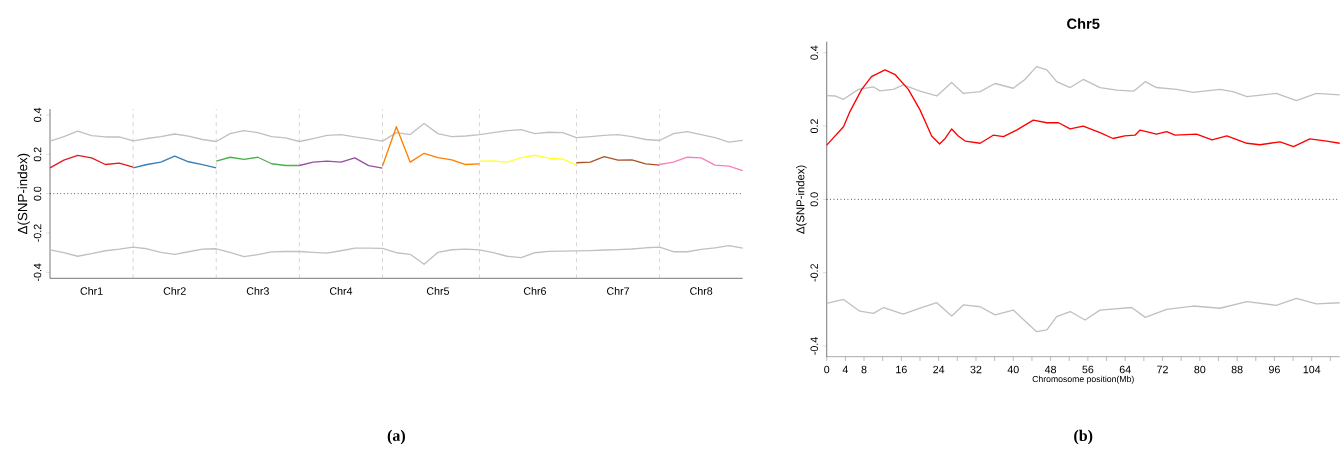  I want to click on x-axis-title: Chromosome position(Mb), so click(1083, 379).